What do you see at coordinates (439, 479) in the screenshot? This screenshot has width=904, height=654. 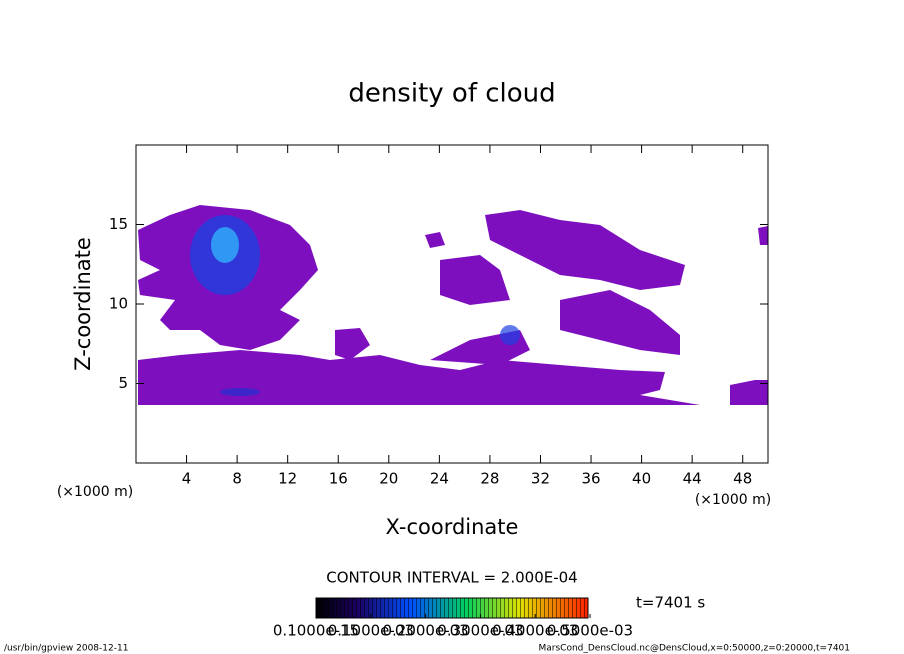 I see `x-tick-label: 24` at bounding box center [439, 479].